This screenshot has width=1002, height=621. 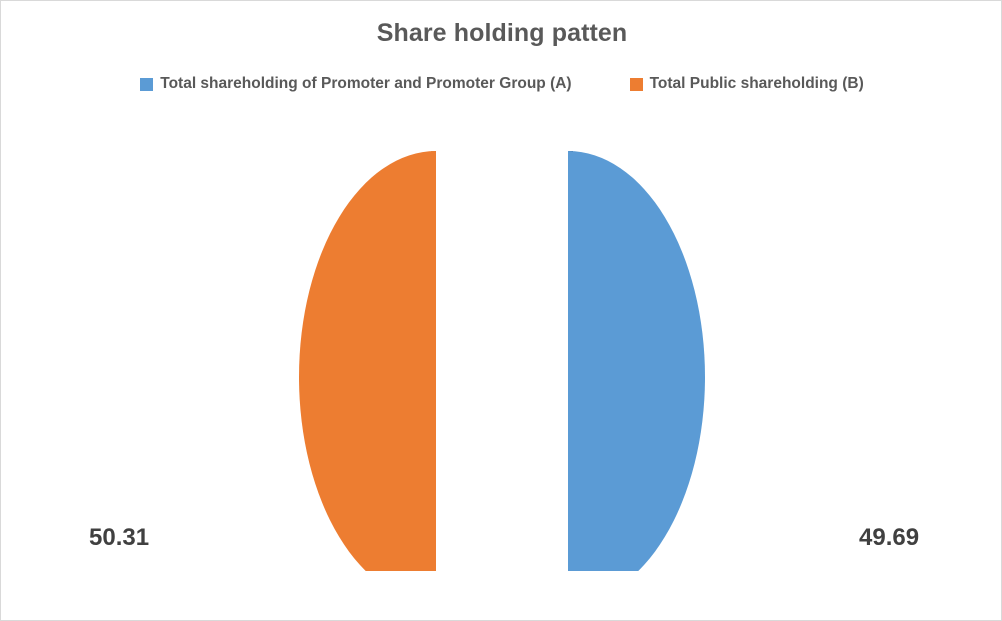 I want to click on pie-slice-promoter, so click(x=636, y=361).